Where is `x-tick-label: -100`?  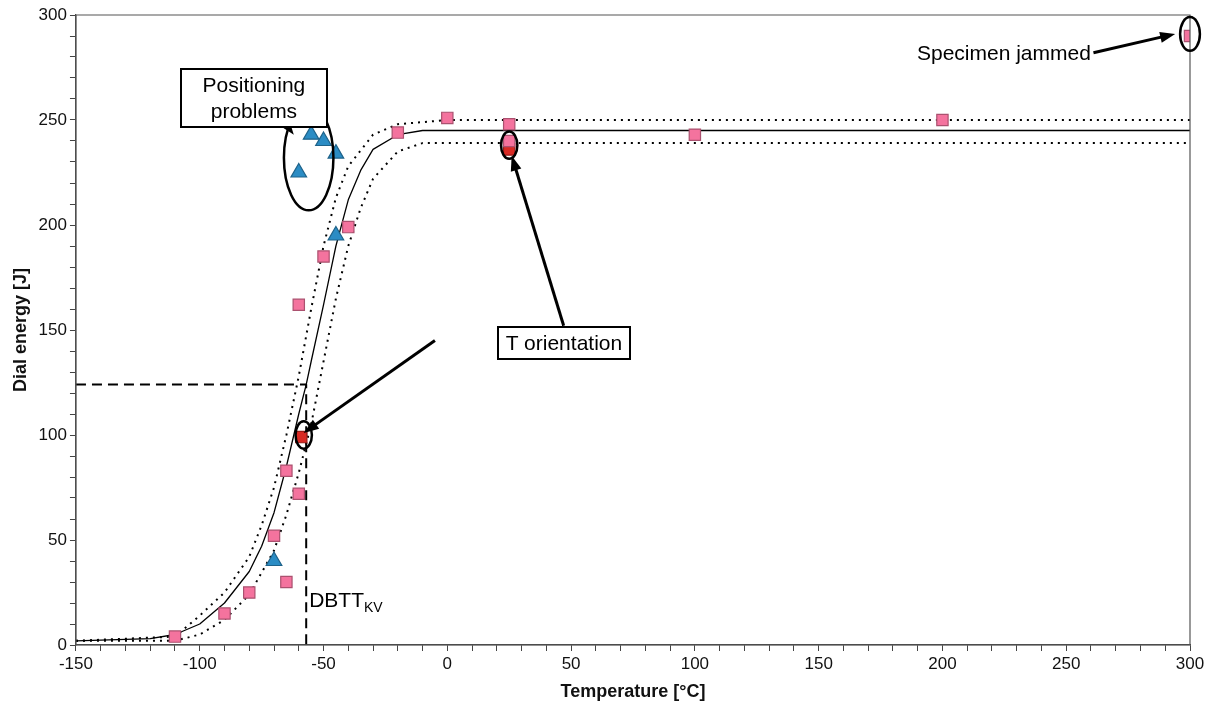
x-tick-label: -100 is located at coordinates (199, 663).